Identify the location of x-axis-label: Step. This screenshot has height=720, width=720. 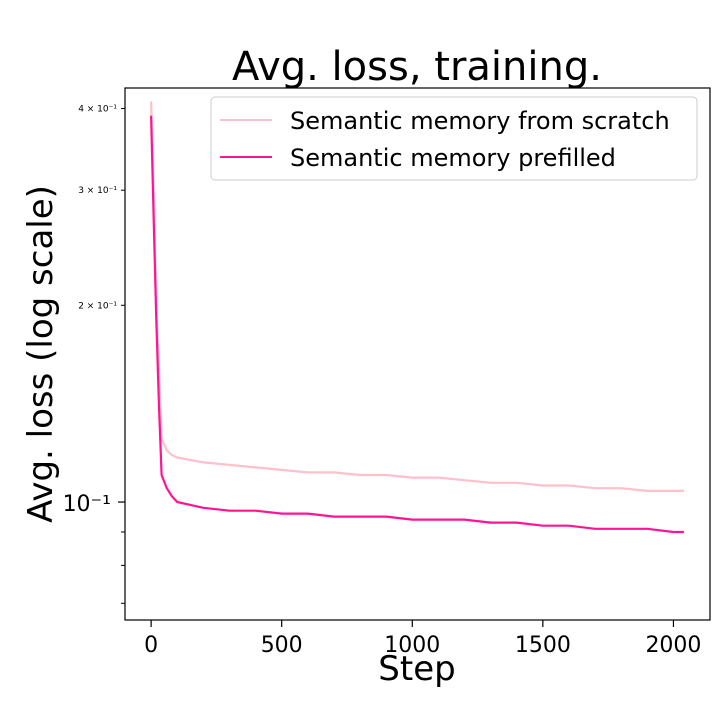
(416, 669).